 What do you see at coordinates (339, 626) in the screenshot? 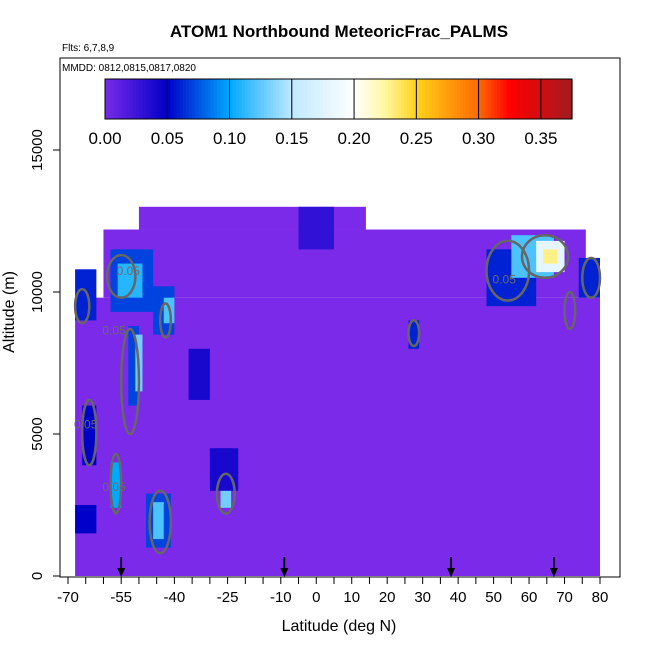
I see `x-axis-label: Latitude (deg N)` at bounding box center [339, 626].